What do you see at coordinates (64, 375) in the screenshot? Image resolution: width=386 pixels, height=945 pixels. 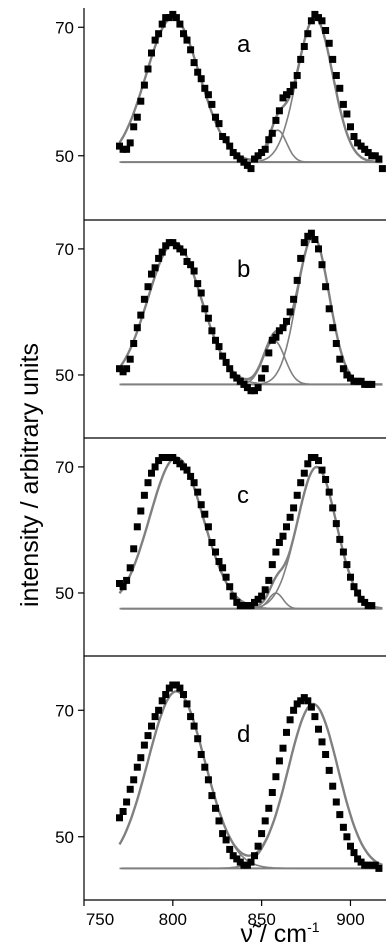 I see `y-tick-label: 50` at bounding box center [64, 375].